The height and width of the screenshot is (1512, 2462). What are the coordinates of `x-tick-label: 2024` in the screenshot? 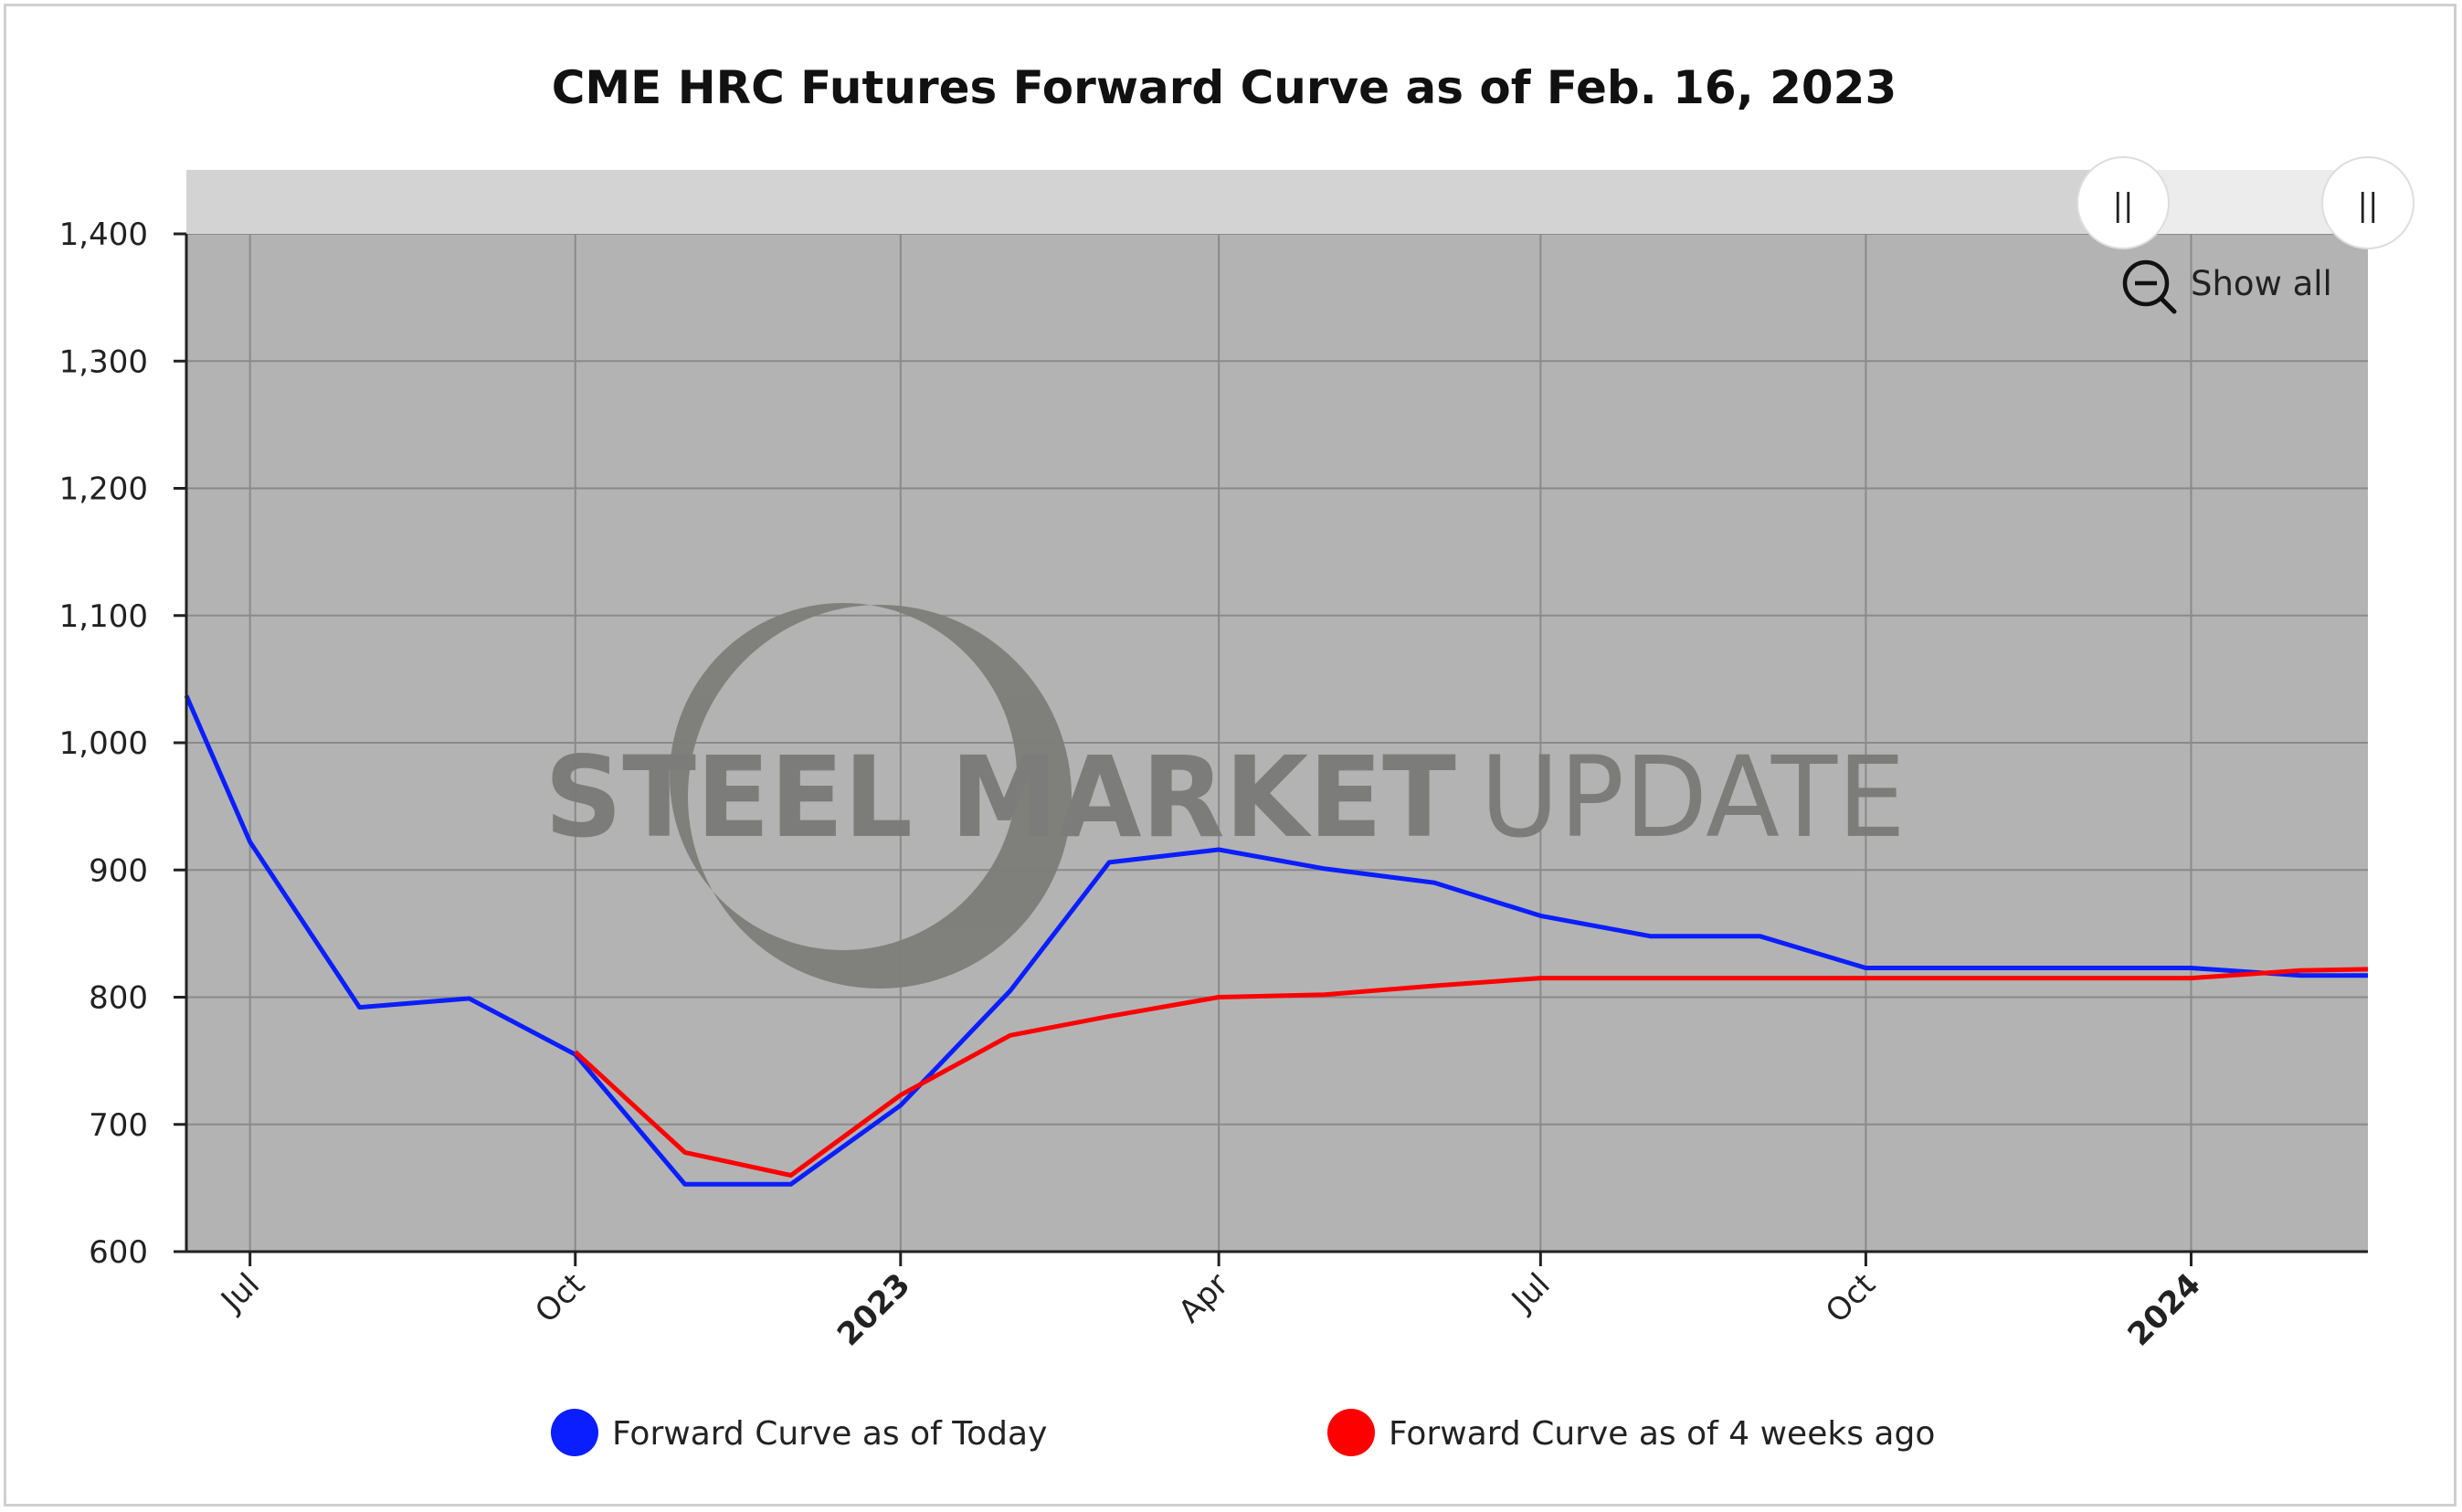 It's located at (2164, 1309).